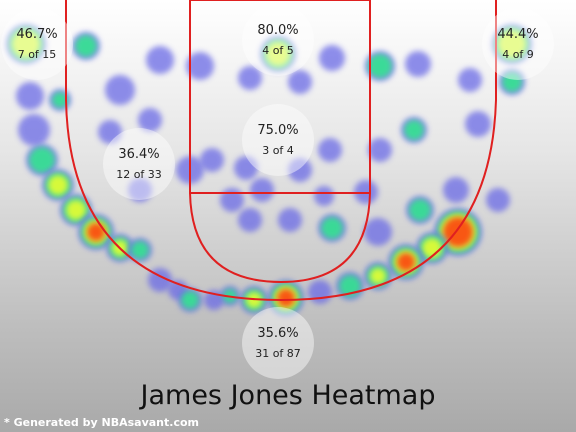  What do you see at coordinates (518, 34) in the screenshot?
I see `zone-percentage: 44.4%` at bounding box center [518, 34].